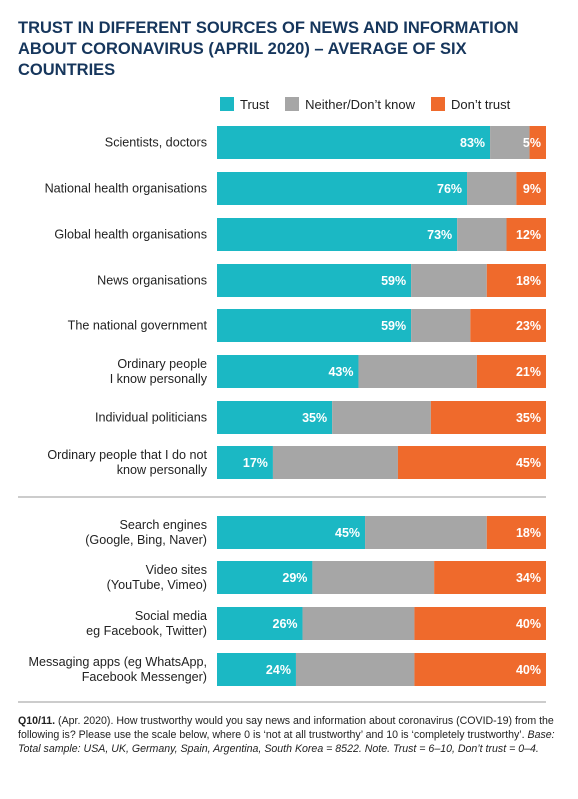 The height and width of the screenshot is (799, 578). I want to click on value-label-dont-trust: 12%, so click(528, 235).